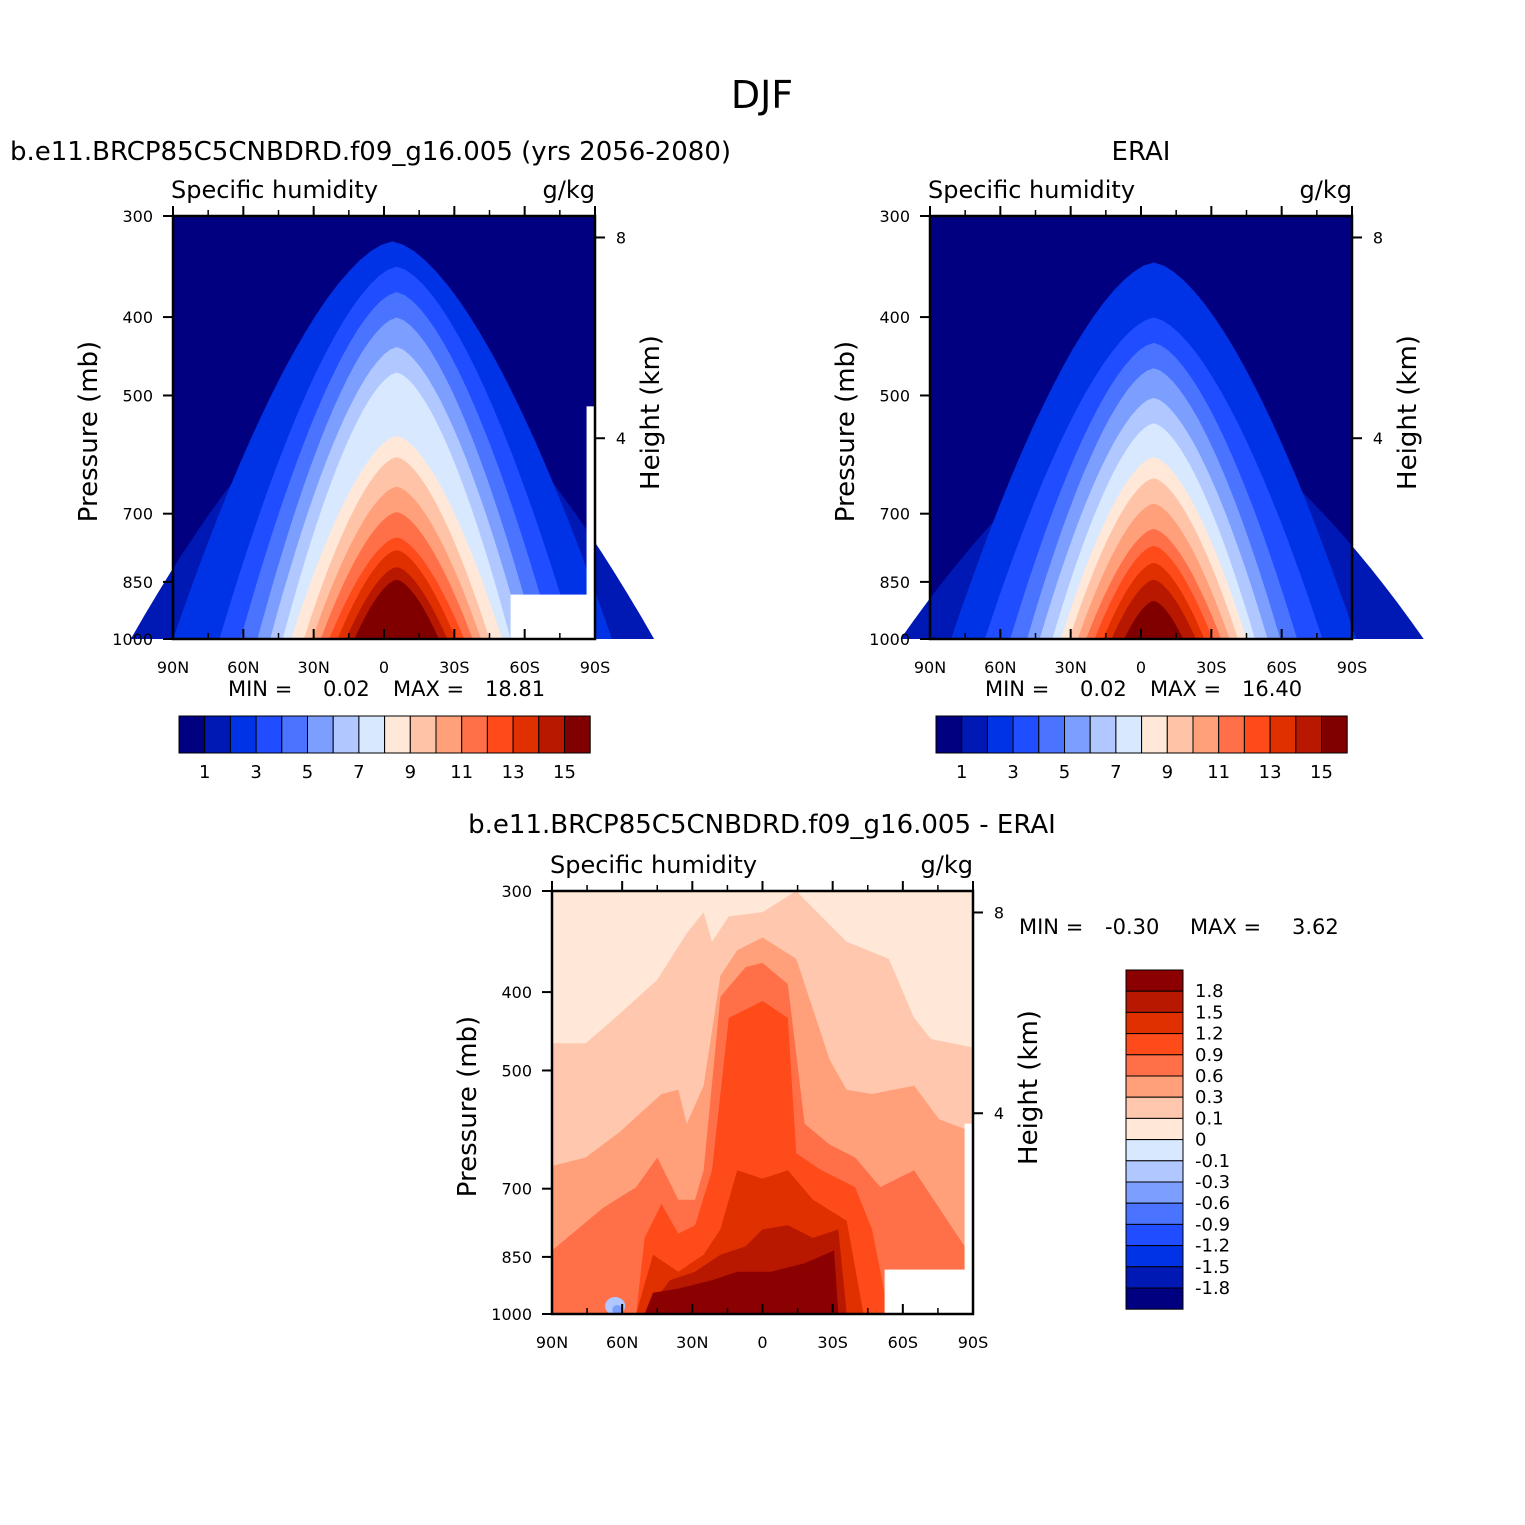 The image size is (1525, 1525). I want to click on y2-tick-label: 4, so click(999, 1113).